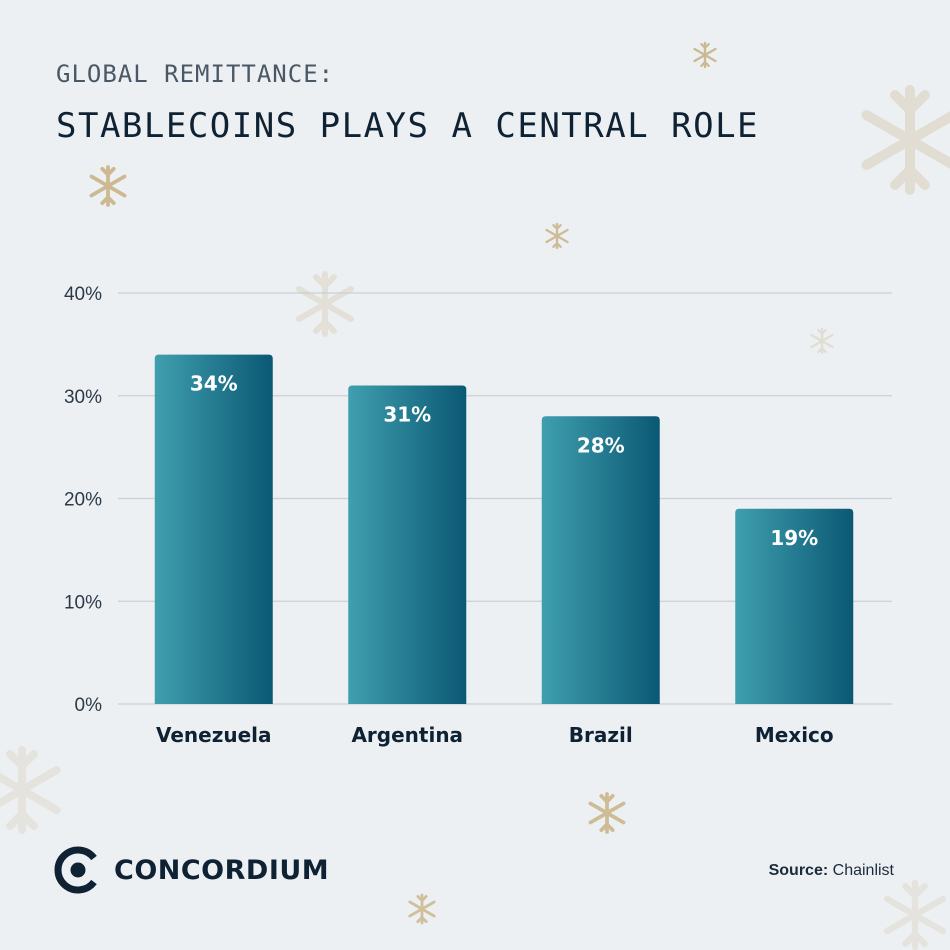 Image resolution: width=950 pixels, height=950 pixels. What do you see at coordinates (195, 74) in the screenshot?
I see `chart-subtitle: GLOBAL REMITTANCE:` at bounding box center [195, 74].